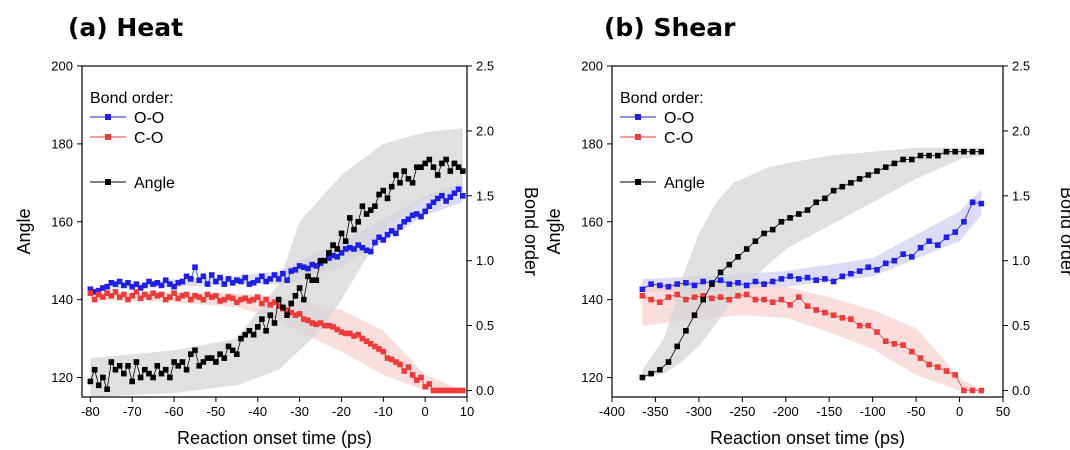  I want to click on legend-label: C-O, so click(148, 138).